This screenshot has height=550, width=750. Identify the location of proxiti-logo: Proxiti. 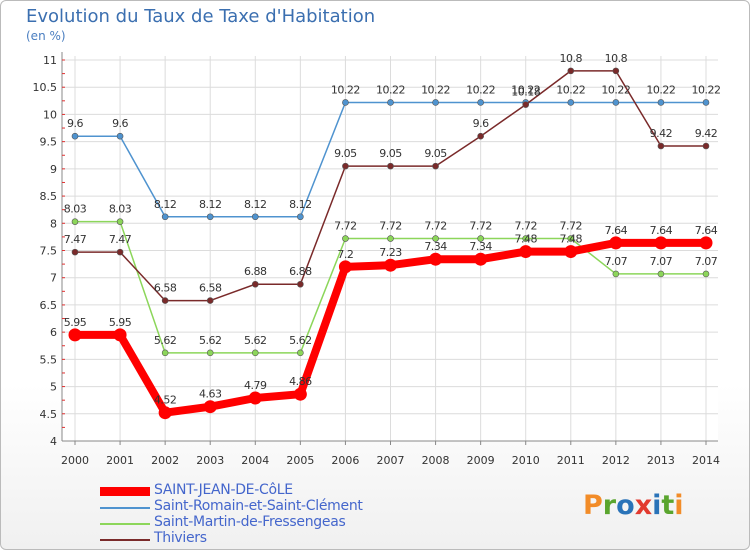
(633, 505).